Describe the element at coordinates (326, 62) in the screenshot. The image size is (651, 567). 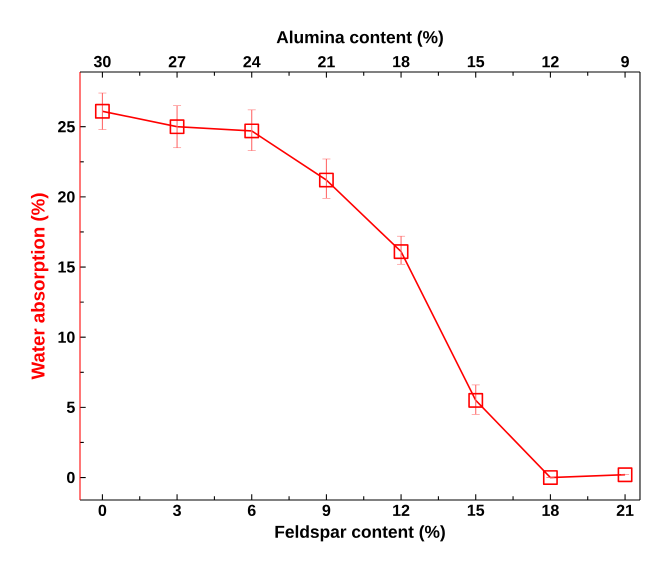
I see `x2-tick-label: 21` at that location.